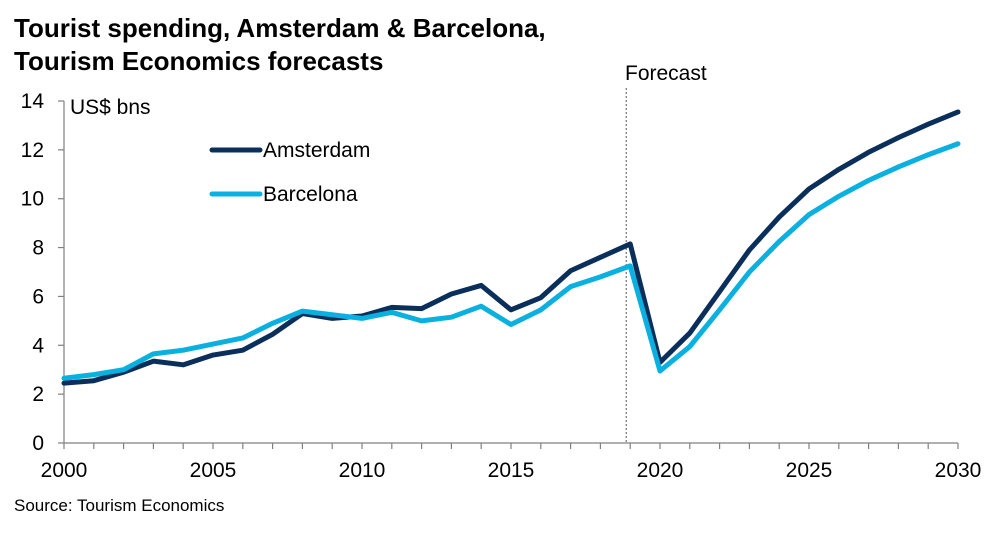 The image size is (1005, 540). What do you see at coordinates (316, 150) in the screenshot?
I see `legend-label-amsterdam: Amsterdam` at bounding box center [316, 150].